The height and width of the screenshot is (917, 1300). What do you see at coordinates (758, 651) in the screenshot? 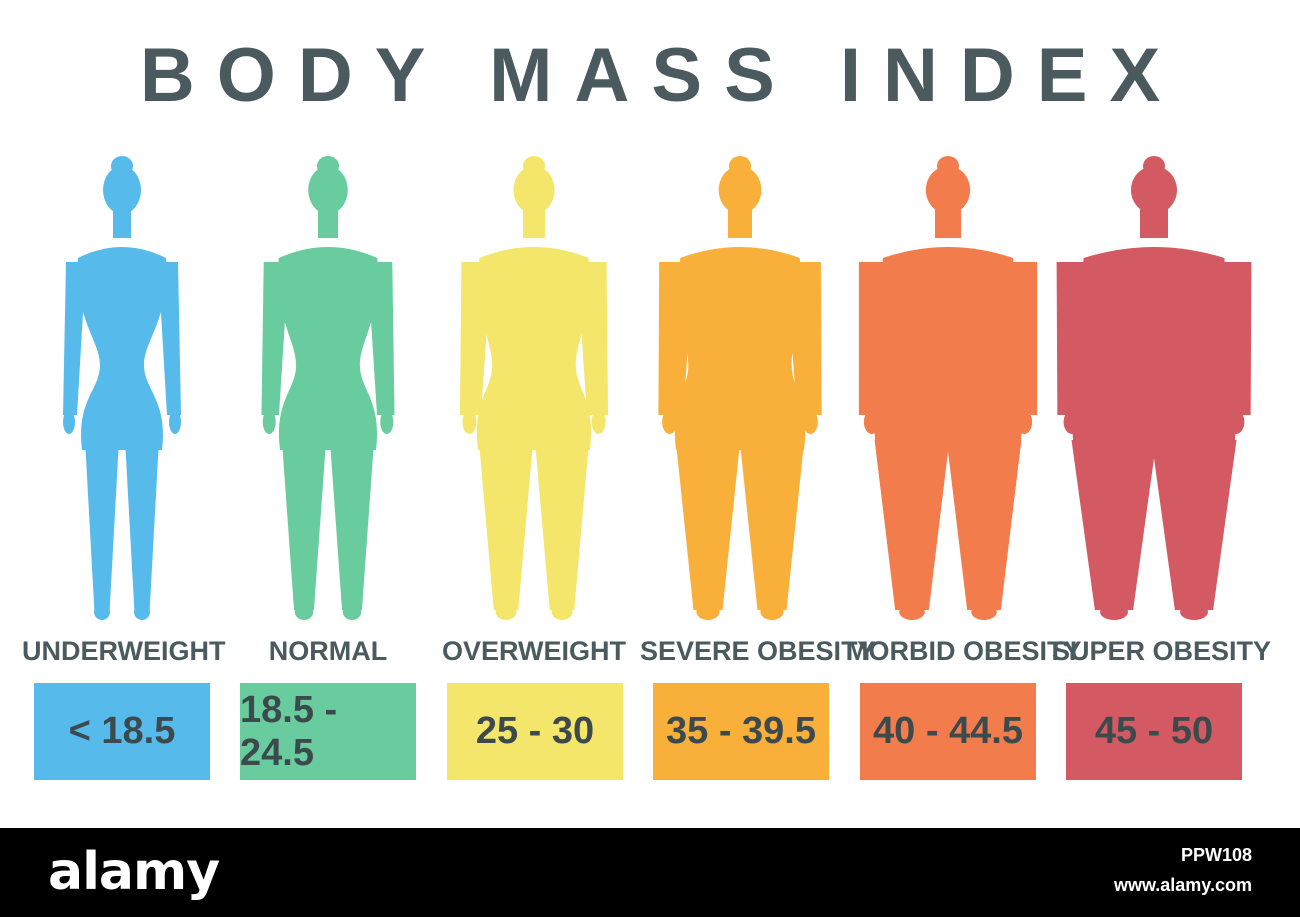
I see `category-label-severe-obesity: SEVERE OBESITY` at bounding box center [758, 651].